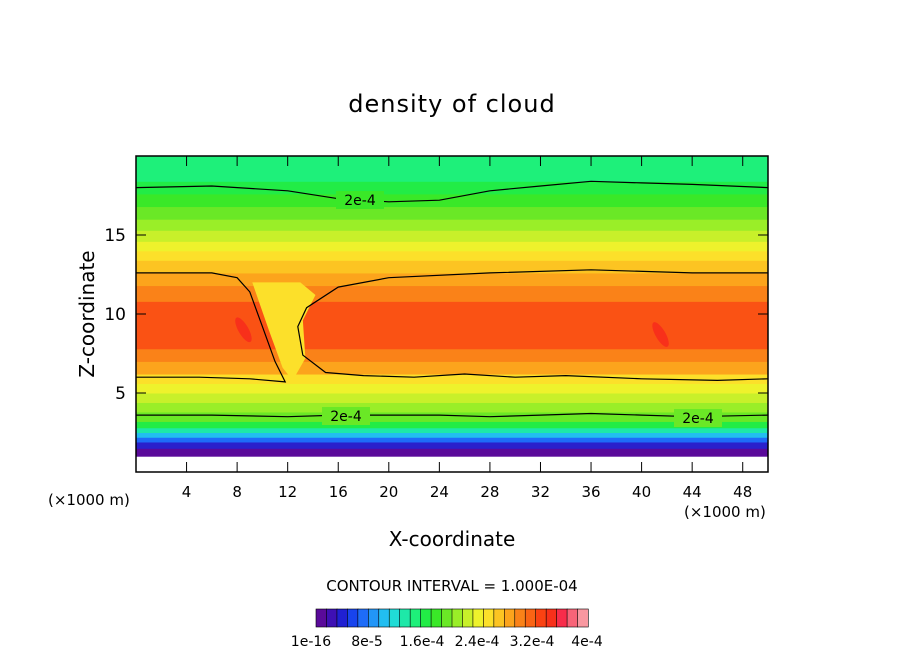 Image resolution: width=904 pixels, height=654 pixels. Describe the element at coordinates (346, 417) in the screenshot. I see `contour-label-lower-left: 2e-4` at that location.